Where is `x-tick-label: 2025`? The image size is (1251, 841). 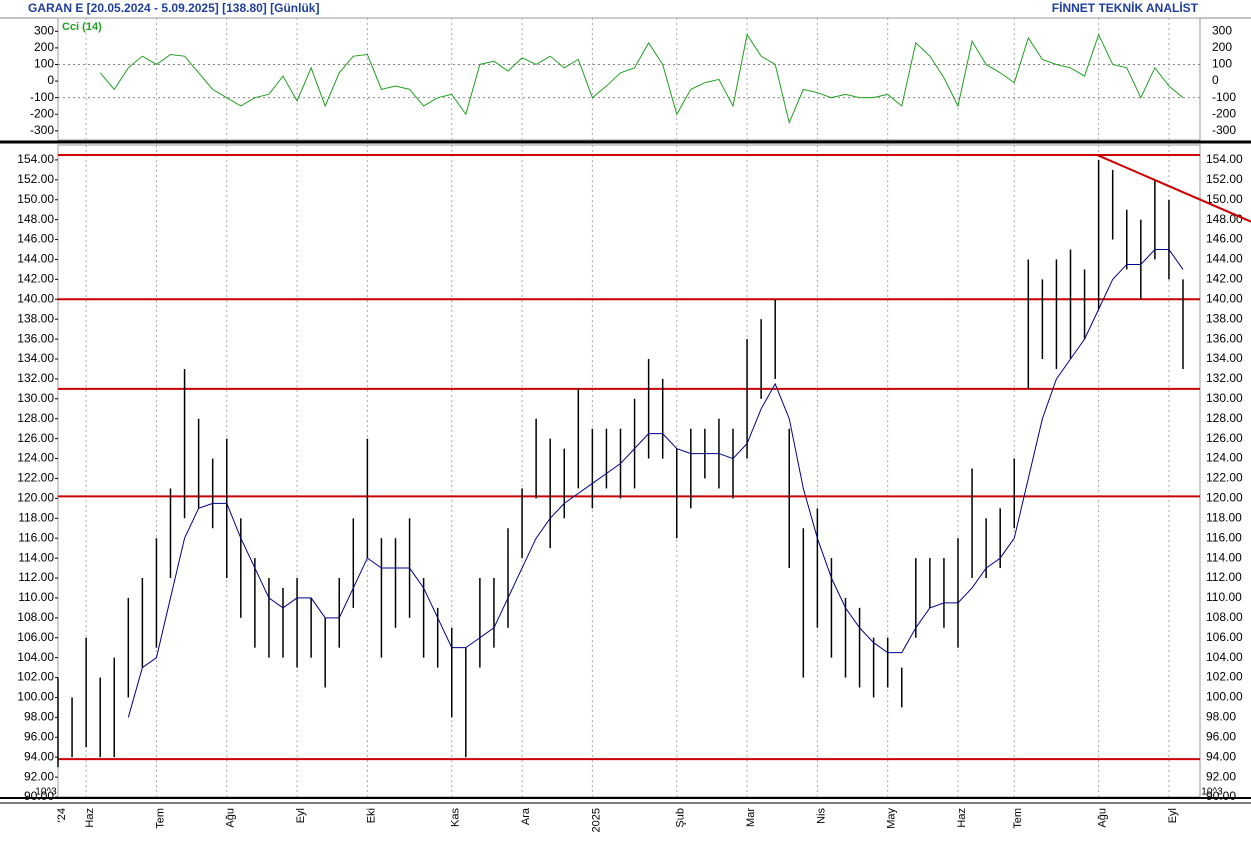 x-tick-label: 2025 is located at coordinates (596, 820).